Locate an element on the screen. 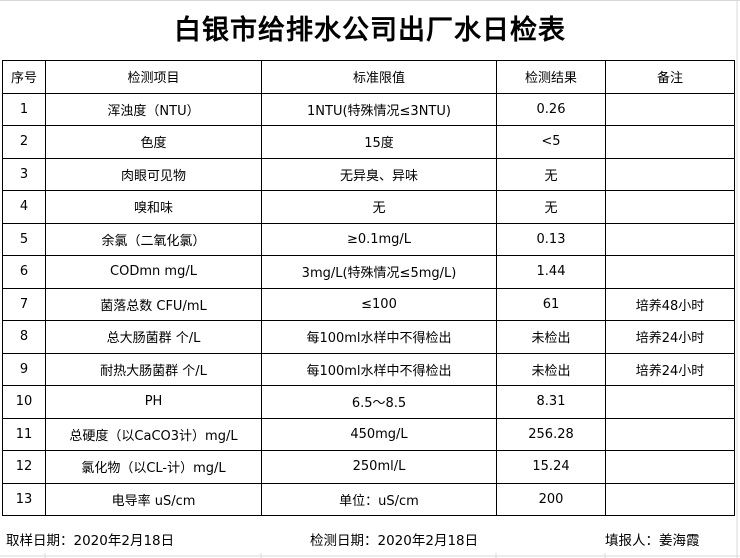 This screenshot has height=558, width=740. item-cell: 肉眼可见物 is located at coordinates (153, 174).